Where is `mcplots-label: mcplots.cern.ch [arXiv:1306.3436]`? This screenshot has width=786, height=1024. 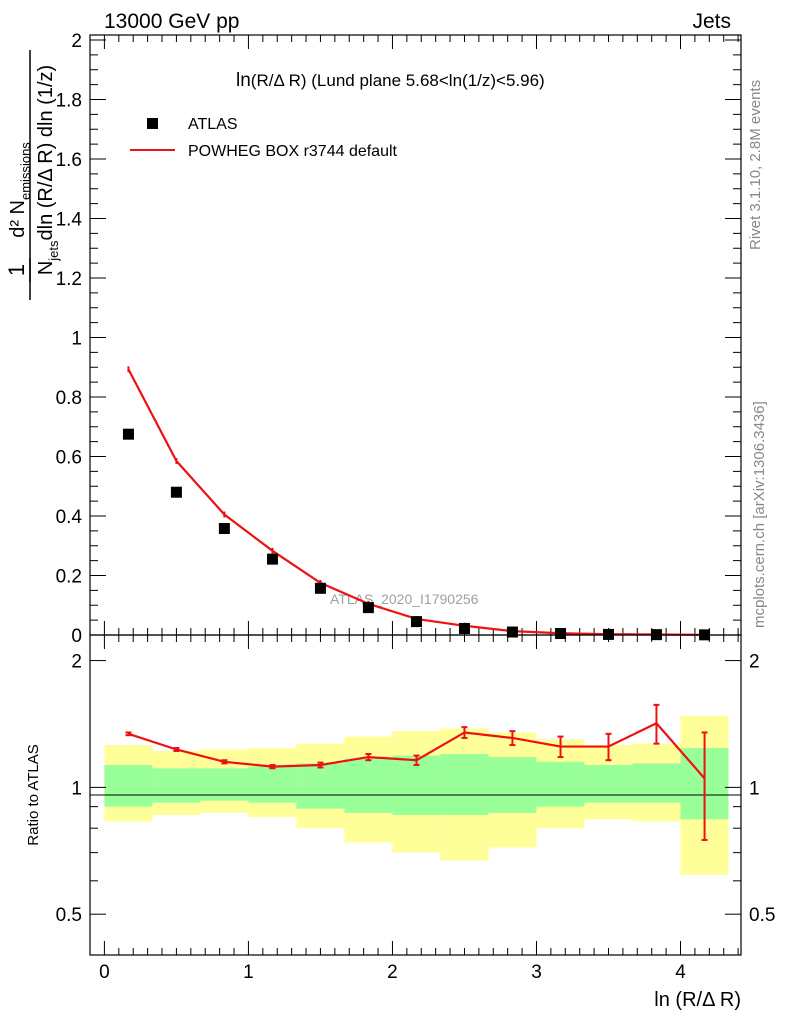
mcplots-label: mcplots.cern.ch [arXiv:1306.3436] is located at coordinates (759, 514).